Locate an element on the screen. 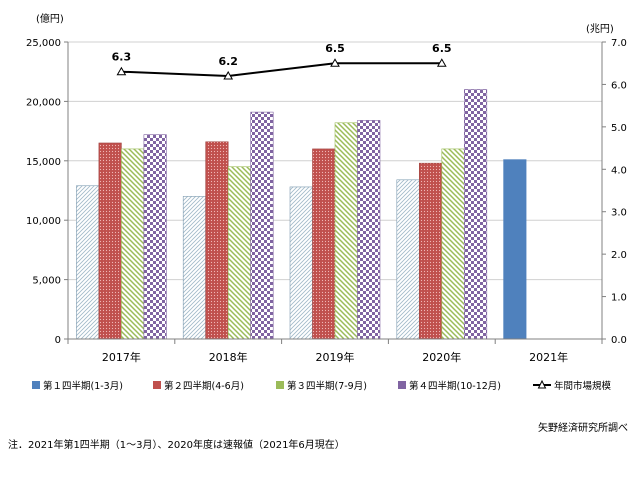 This screenshot has height=485, width=640. legend-label: 年間市場規模 is located at coordinates (583, 386).